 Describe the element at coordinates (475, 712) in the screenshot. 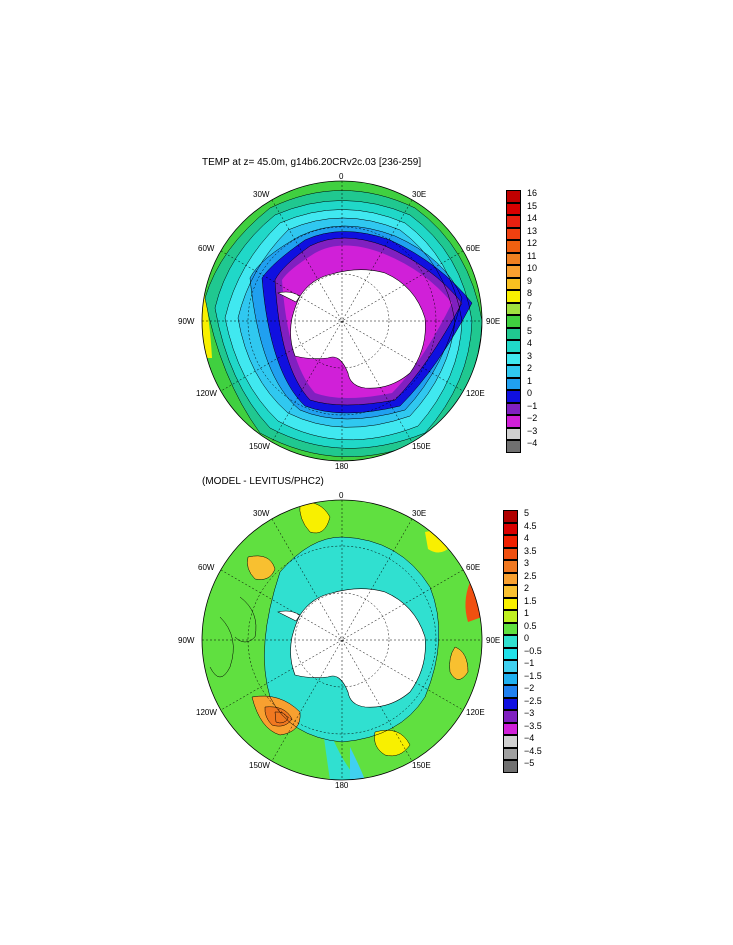

I see `panel2-lon-label: 120E` at that location.